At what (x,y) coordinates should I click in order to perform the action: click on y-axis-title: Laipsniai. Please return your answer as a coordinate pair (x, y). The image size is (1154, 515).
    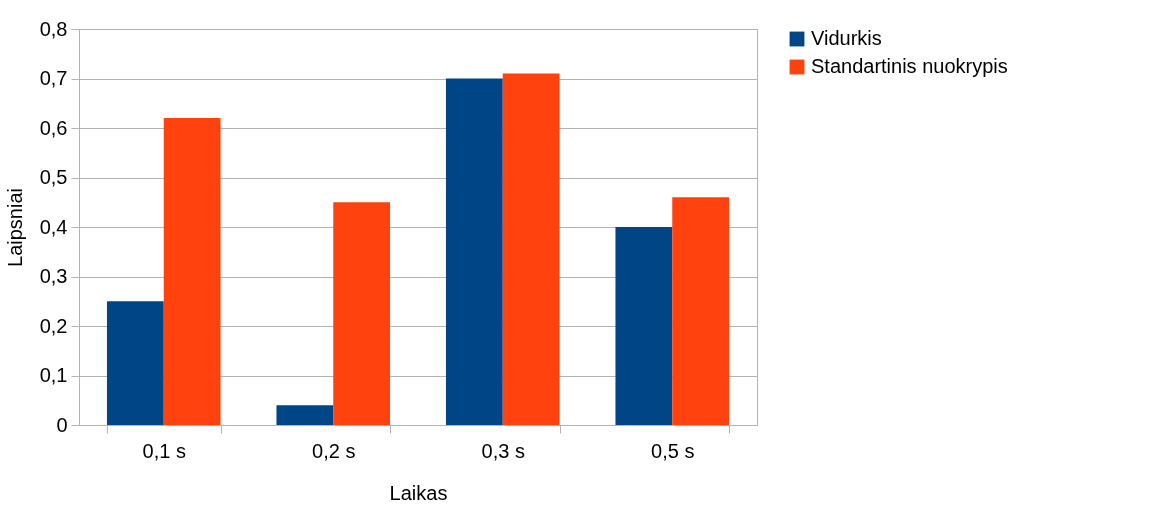
    Looking at the image, I should click on (14, 227).